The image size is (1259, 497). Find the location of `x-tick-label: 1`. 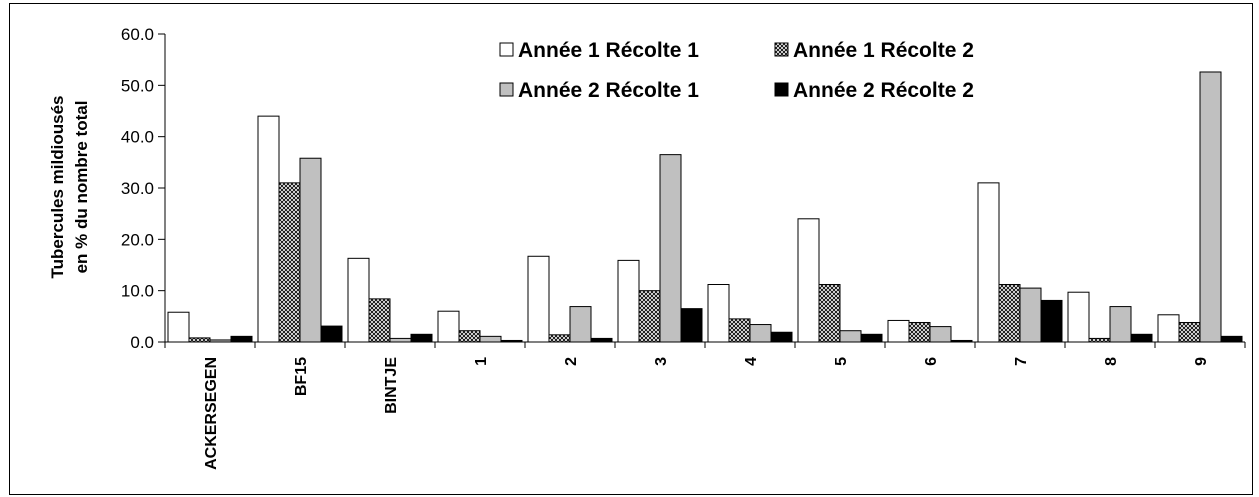

x-tick-label: 1 is located at coordinates (481, 361).